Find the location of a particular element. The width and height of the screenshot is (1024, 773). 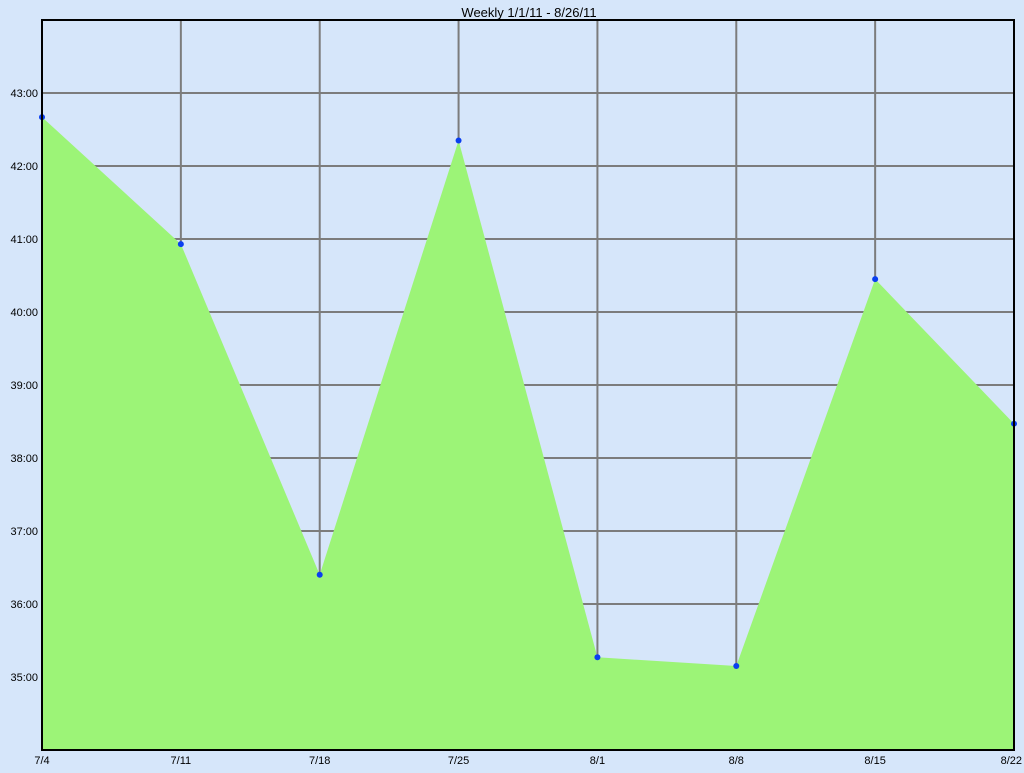

x-tick-label: 8/15 is located at coordinates (874, 761).